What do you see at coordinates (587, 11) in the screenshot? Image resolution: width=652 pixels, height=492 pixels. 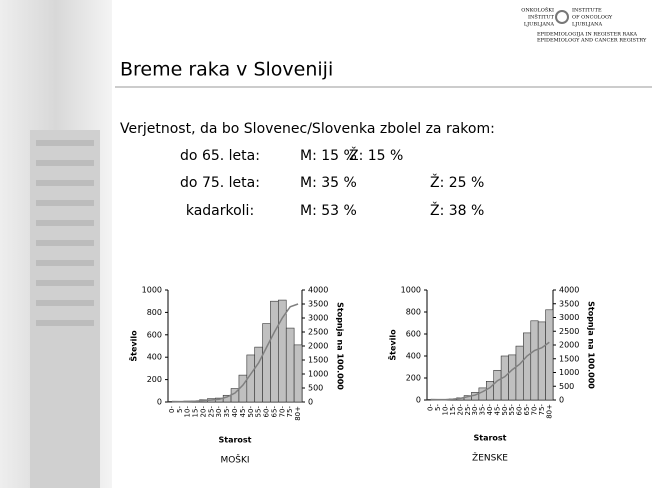 I see `logo-text: INSTITUTE` at bounding box center [587, 11].